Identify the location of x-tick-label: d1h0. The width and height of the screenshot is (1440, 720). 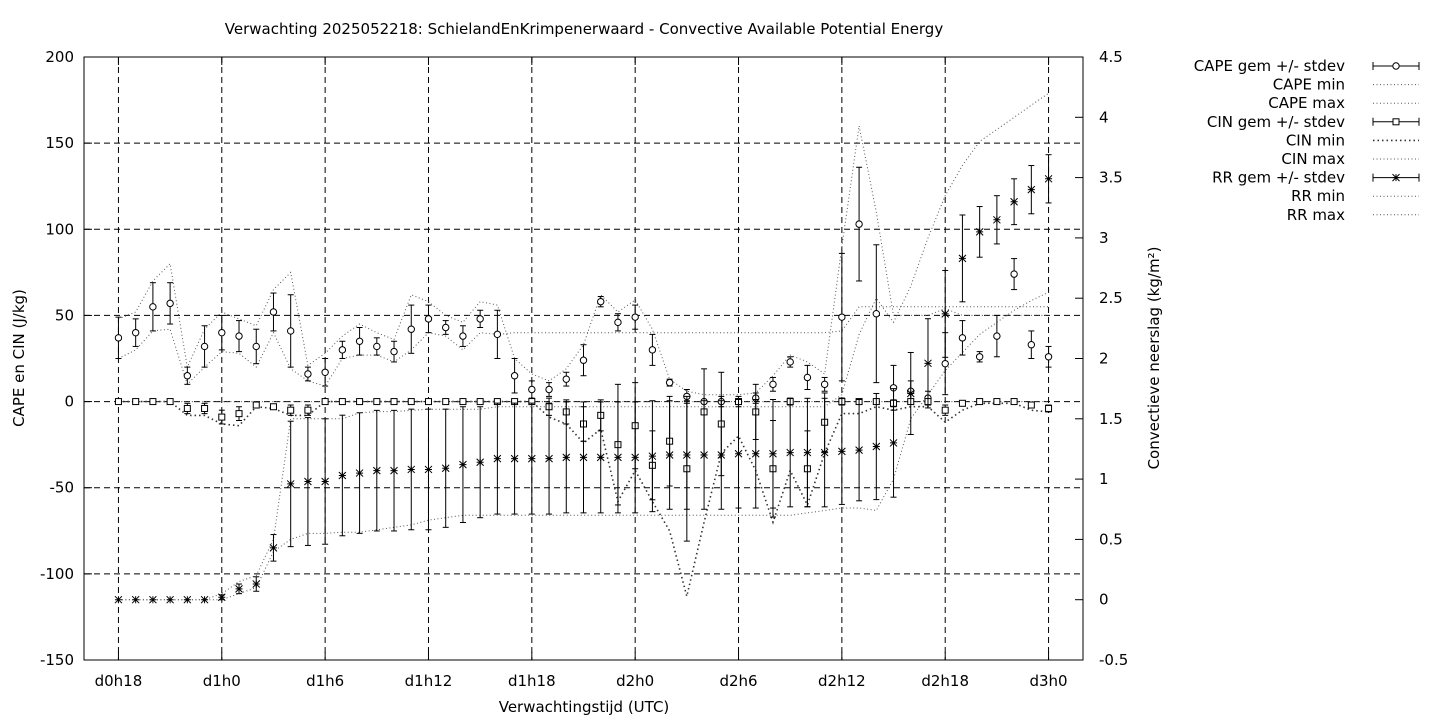
(222, 681).